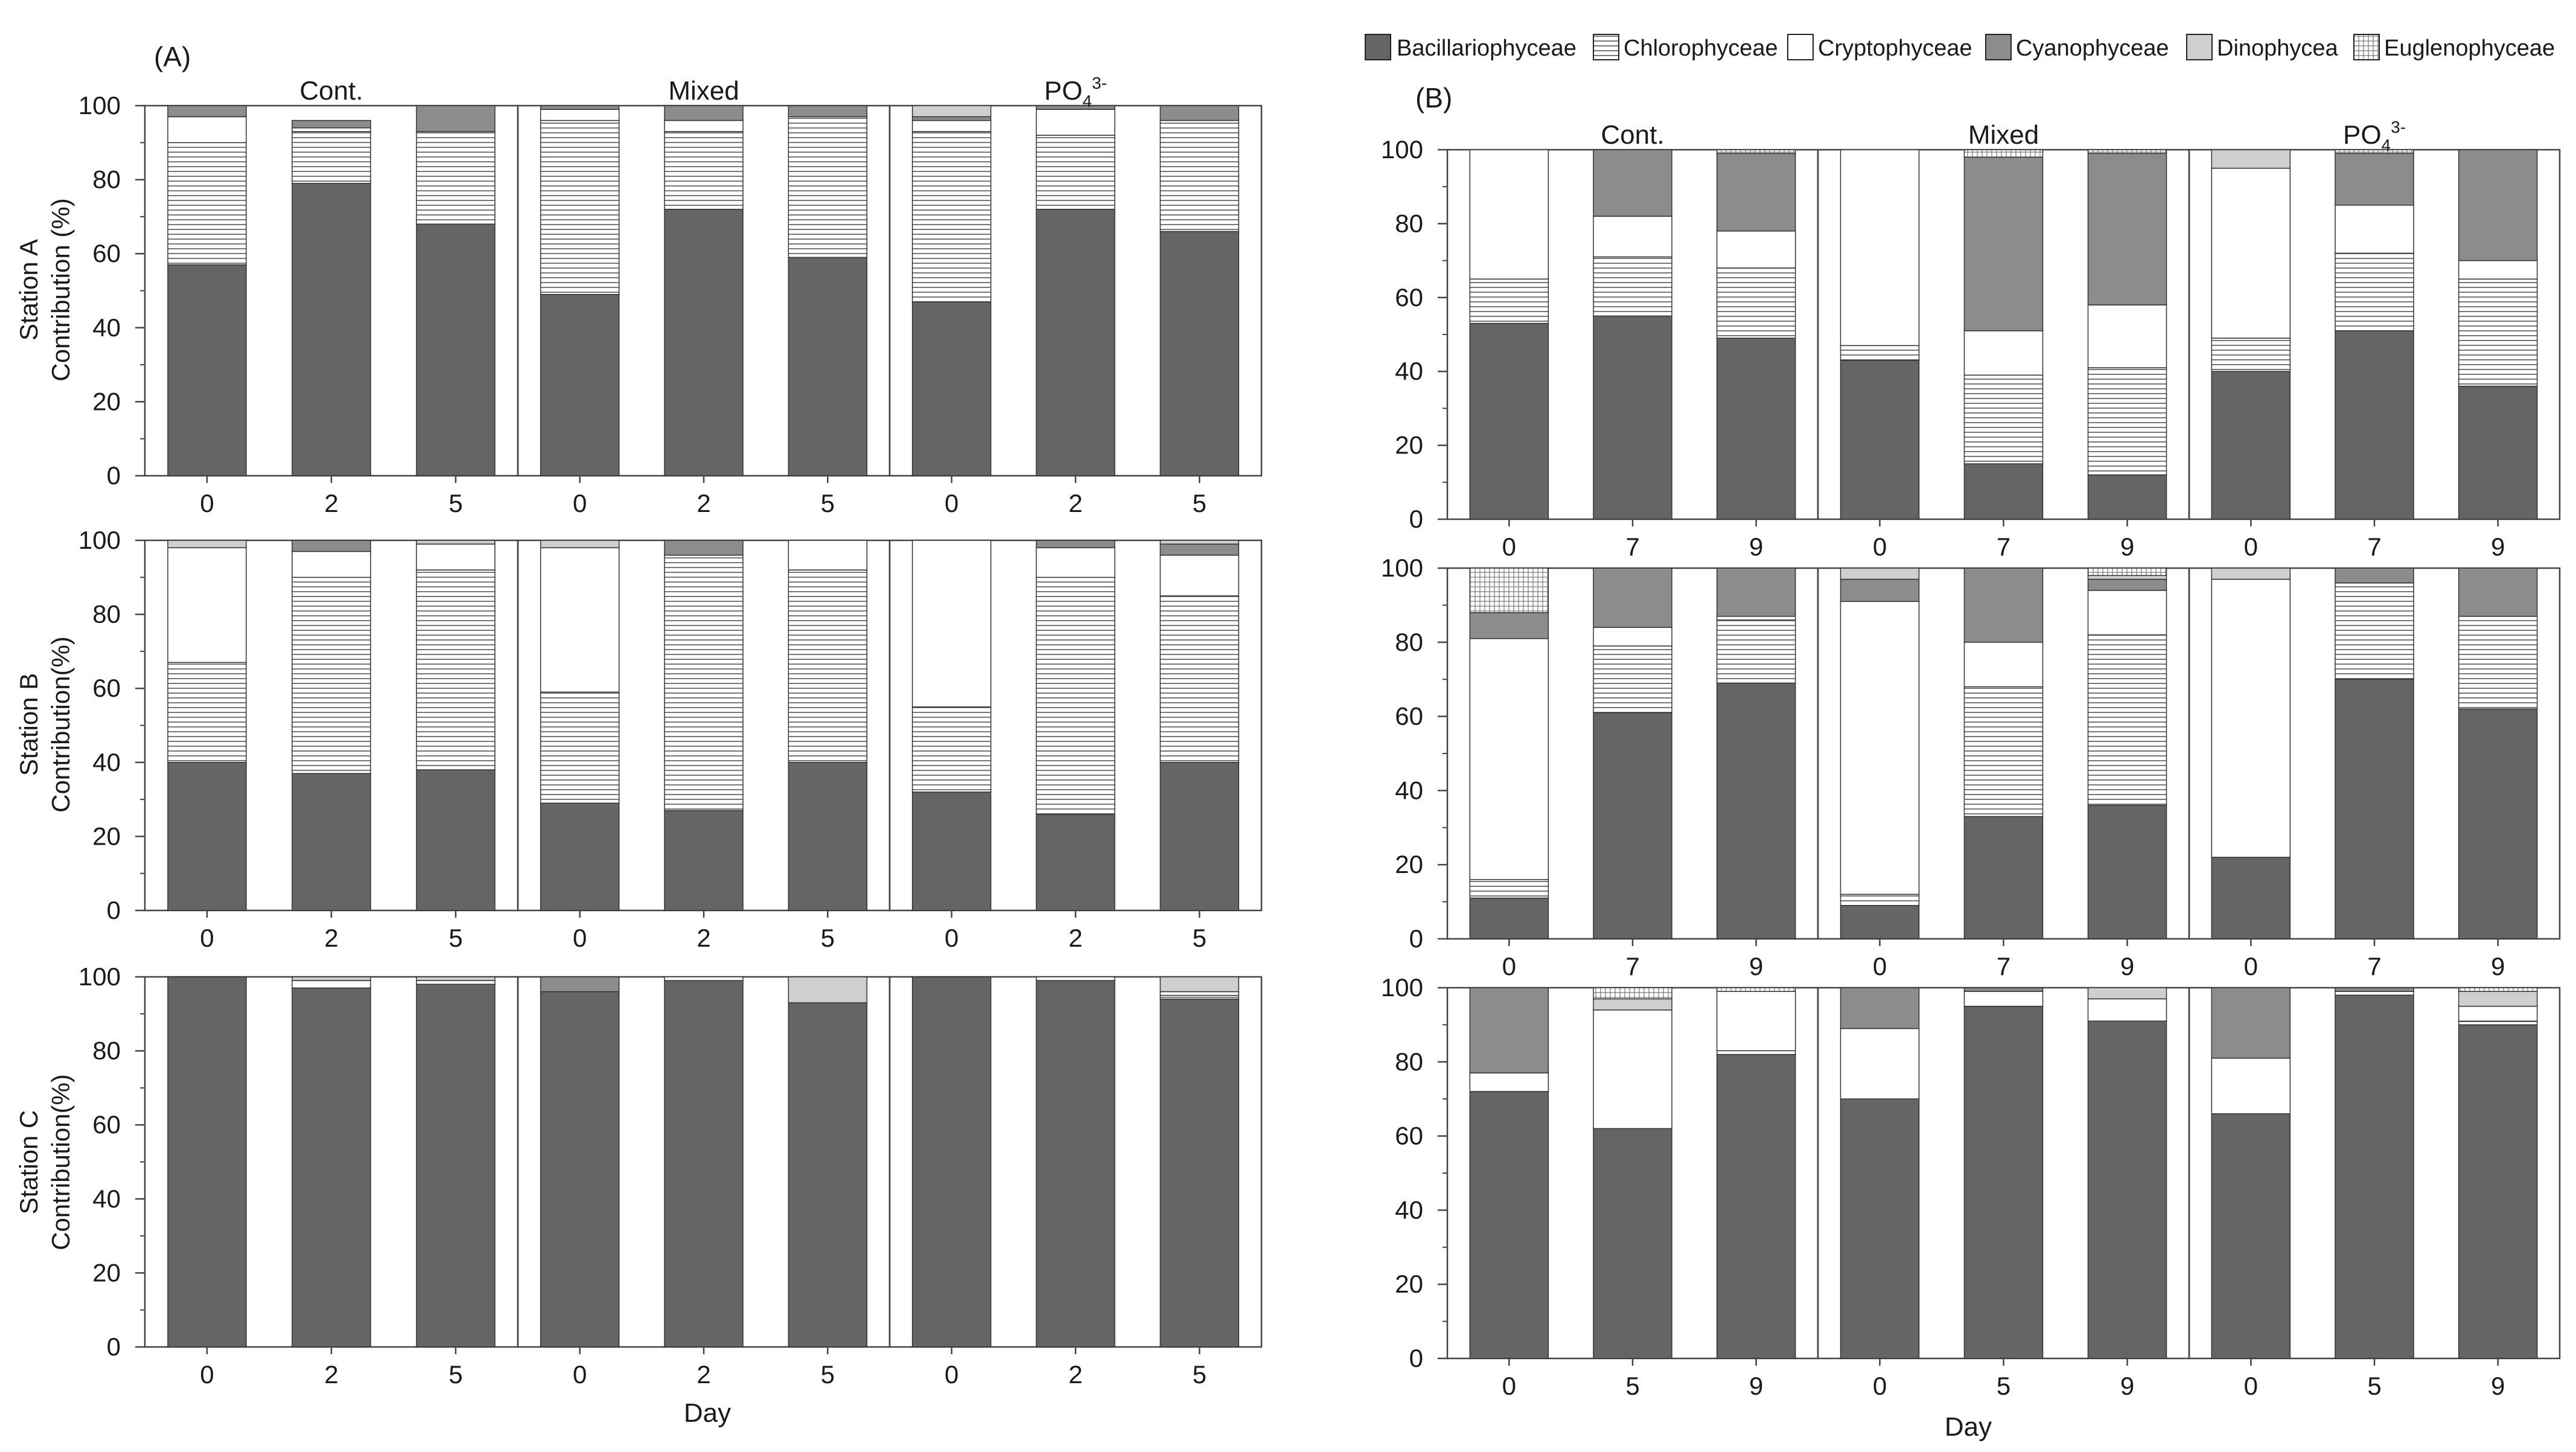 The width and height of the screenshot is (2576, 1452). Describe the element at coordinates (1075, 562) in the screenshot. I see `panel-a-station-b-po4-day2-cryptophyceae-segment` at that location.